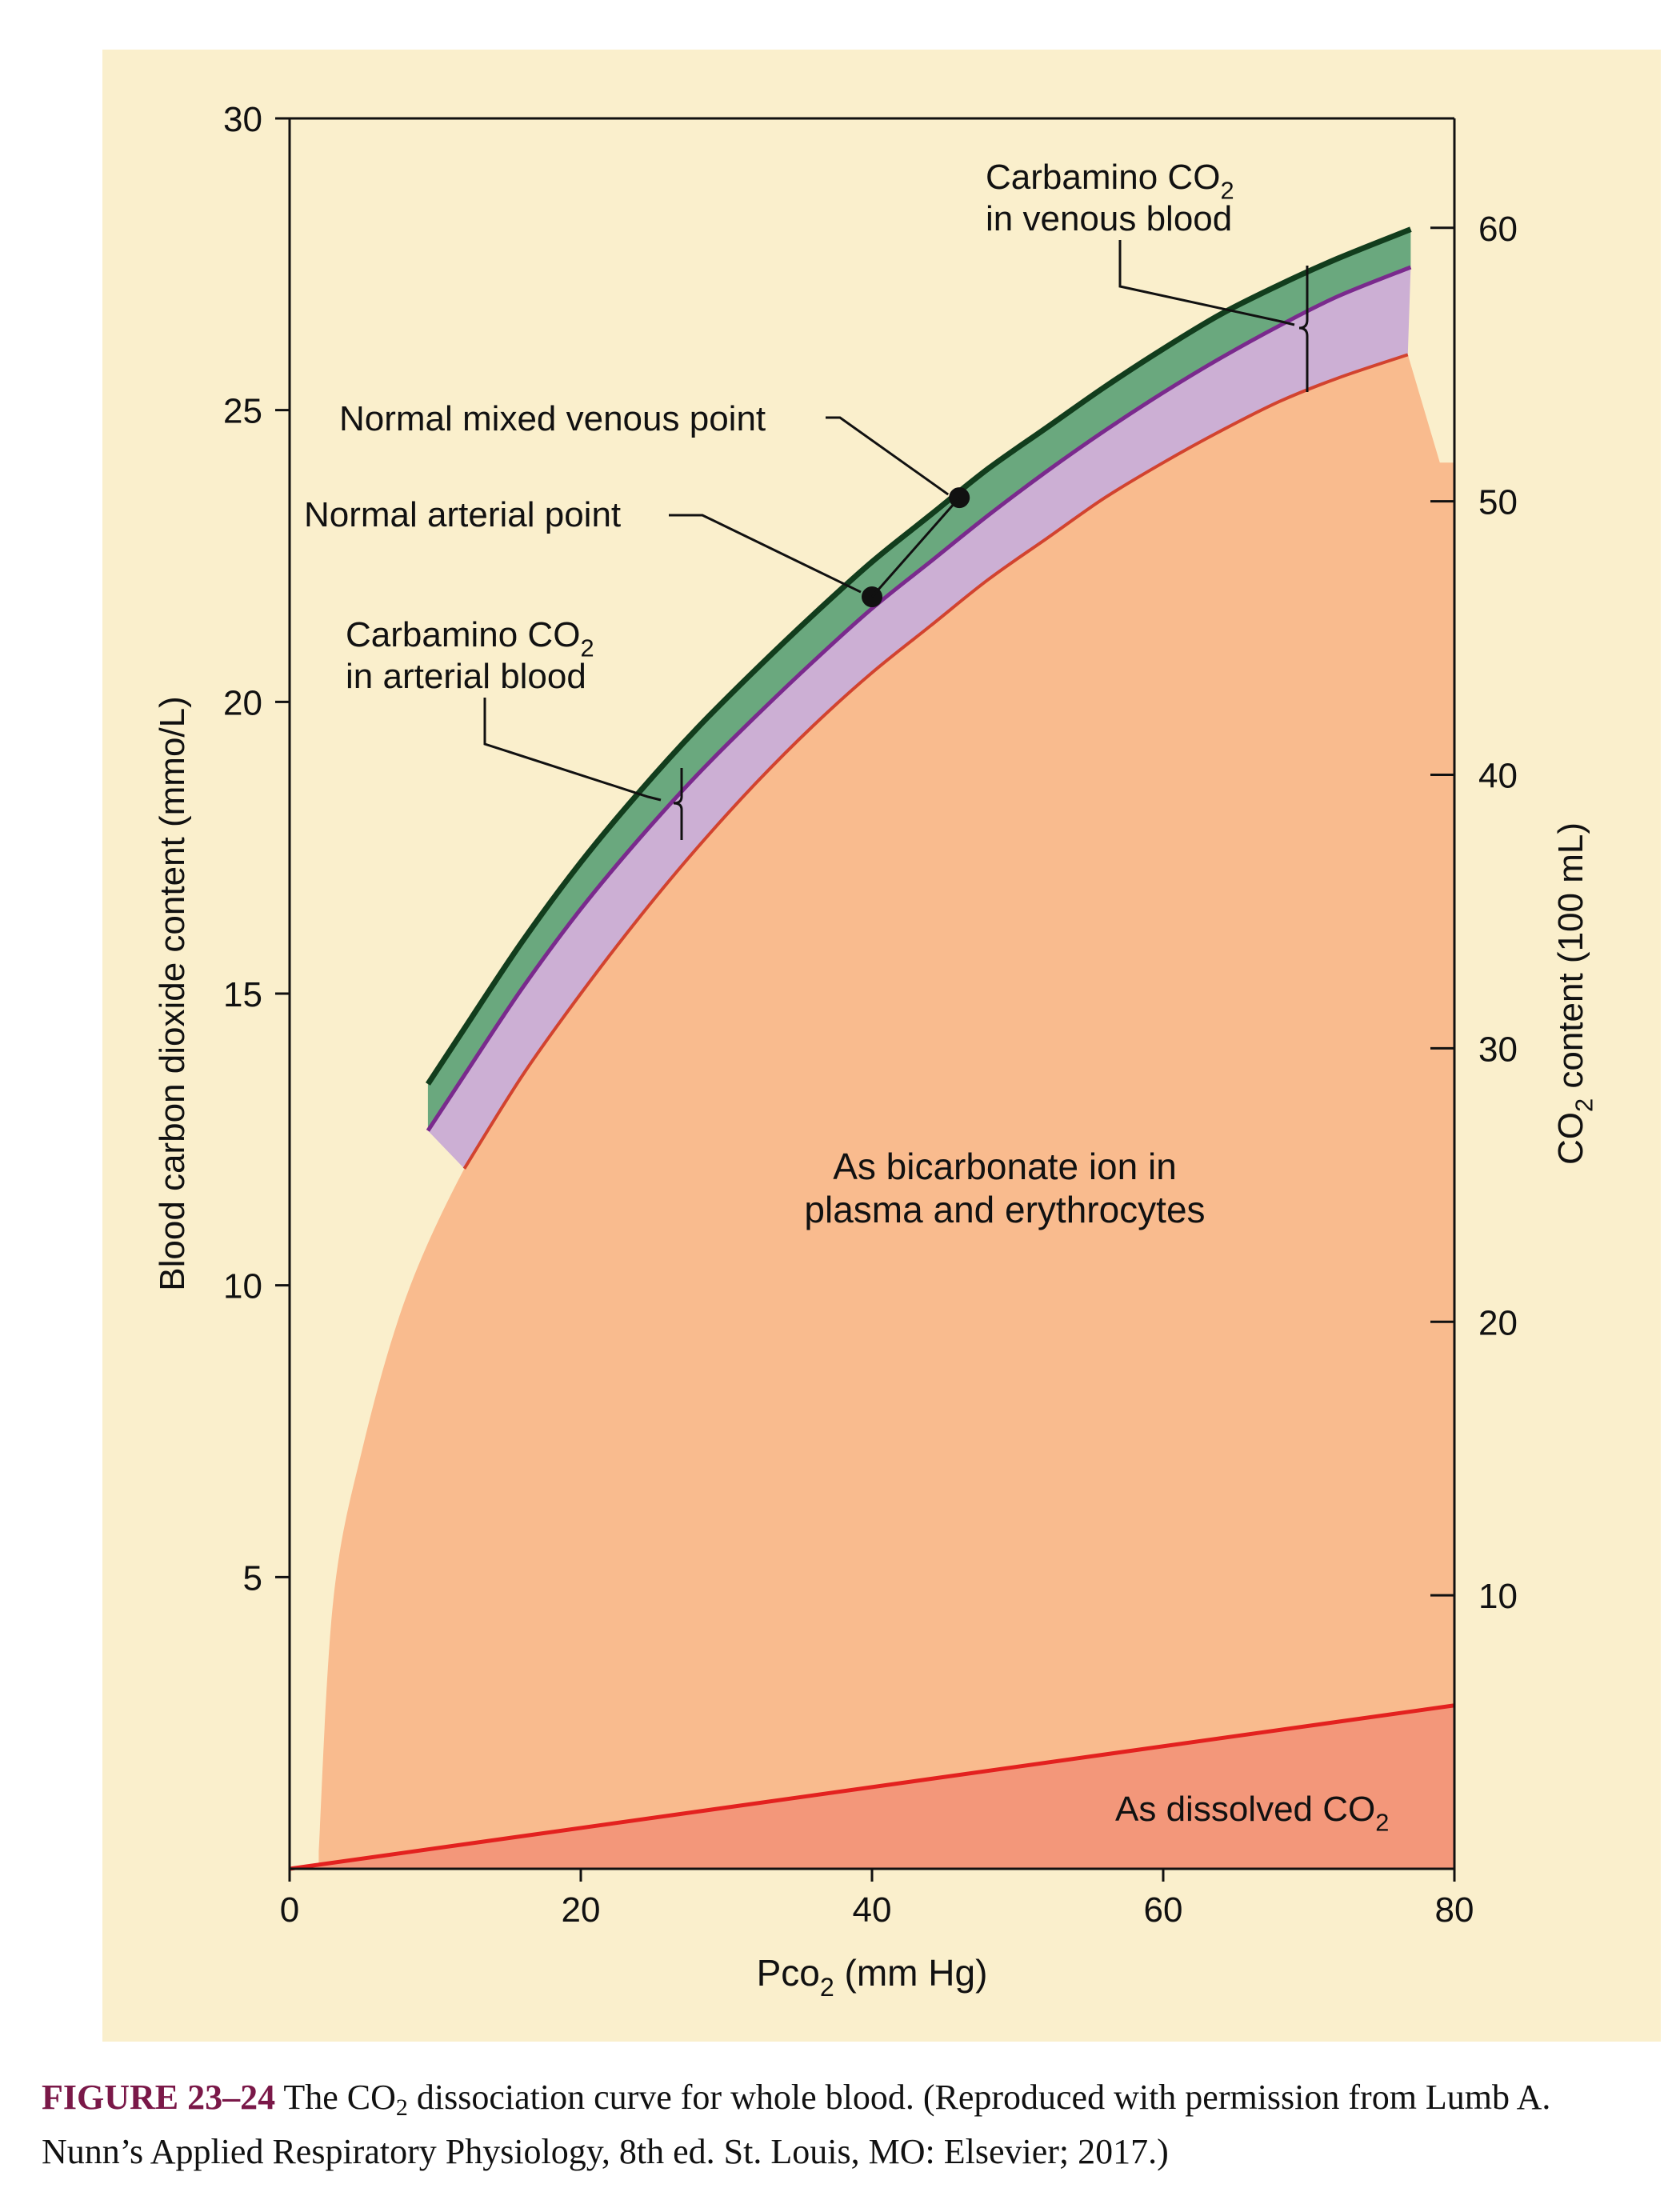 Image resolution: width=1680 pixels, height=2192 pixels. What do you see at coordinates (872, 1977) in the screenshot?
I see `x-axis-label: Pco2 (mm Hg)` at bounding box center [872, 1977].